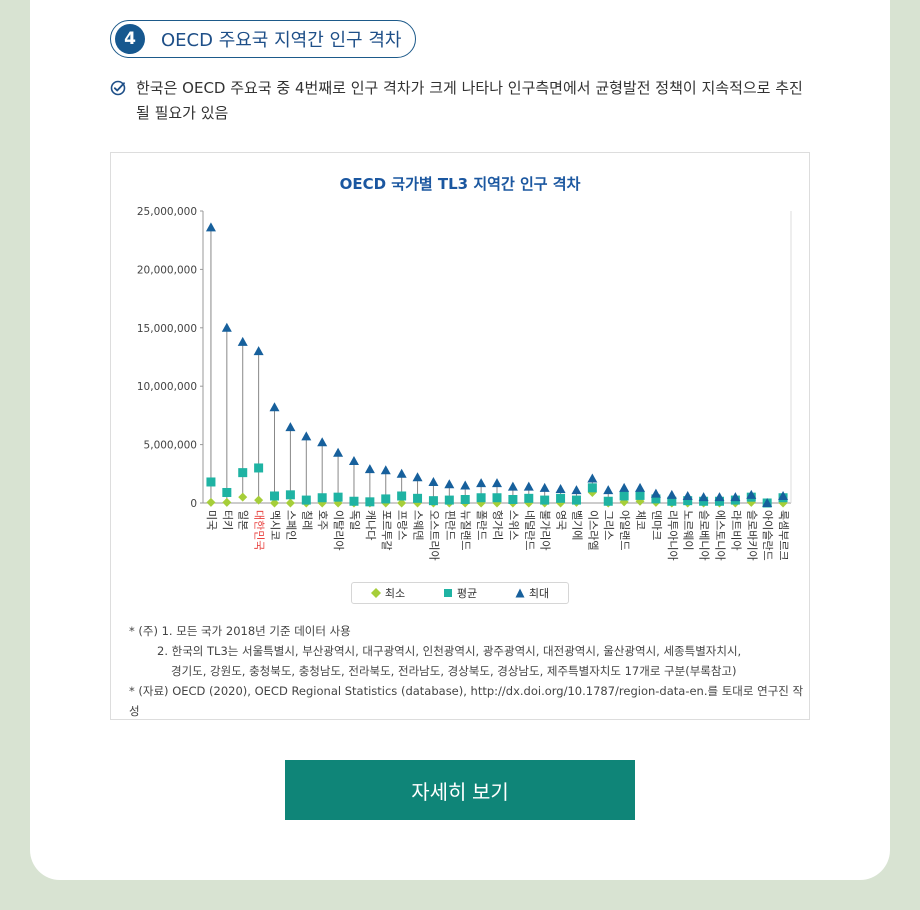  Describe the element at coordinates (387, 530) in the screenshot. I see `x-tick-label: 포르투갈` at that location.